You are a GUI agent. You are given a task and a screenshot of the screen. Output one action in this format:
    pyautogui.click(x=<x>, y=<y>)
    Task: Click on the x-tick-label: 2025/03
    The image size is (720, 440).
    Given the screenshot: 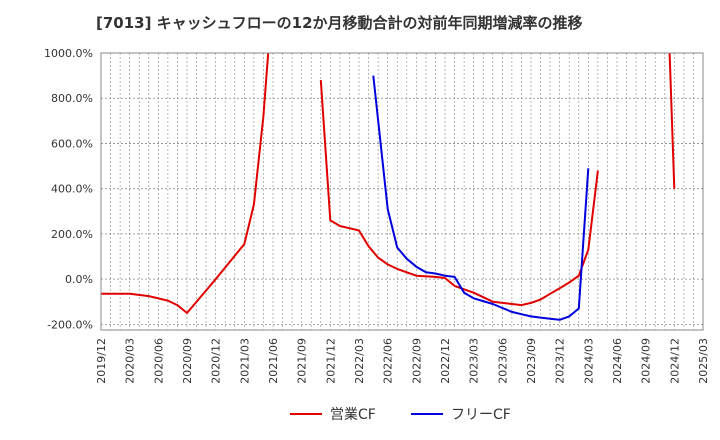 What is the action you would take?
    pyautogui.click(x=703, y=361)
    